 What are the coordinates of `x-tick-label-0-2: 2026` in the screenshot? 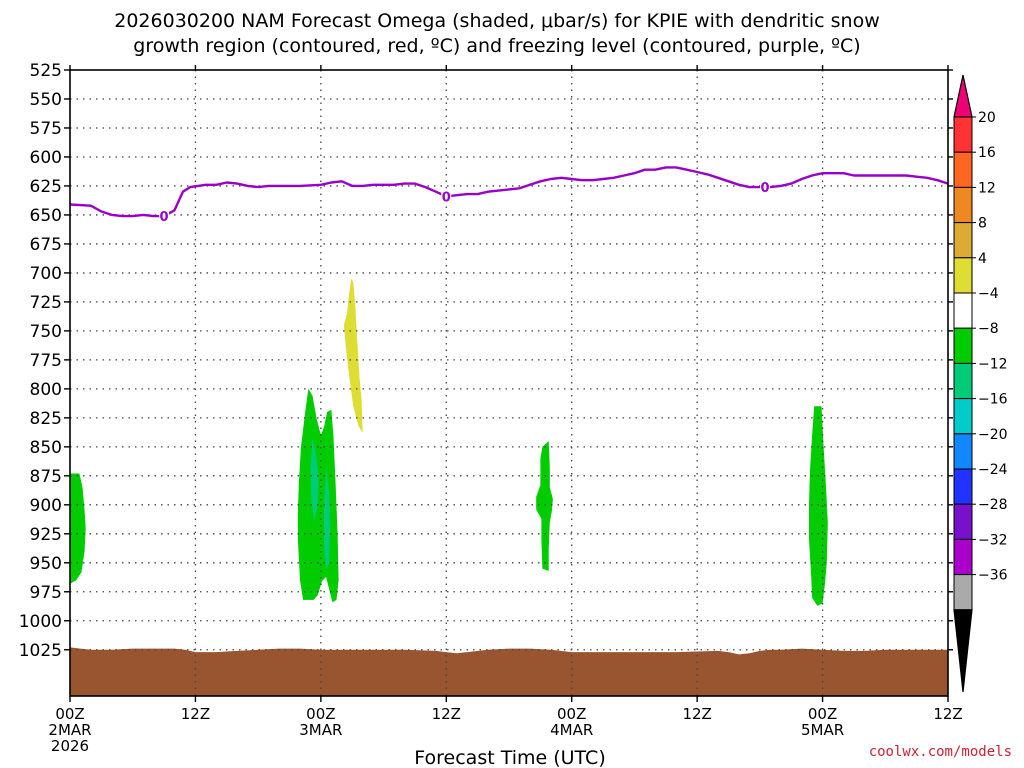 It's located at (70, 746).